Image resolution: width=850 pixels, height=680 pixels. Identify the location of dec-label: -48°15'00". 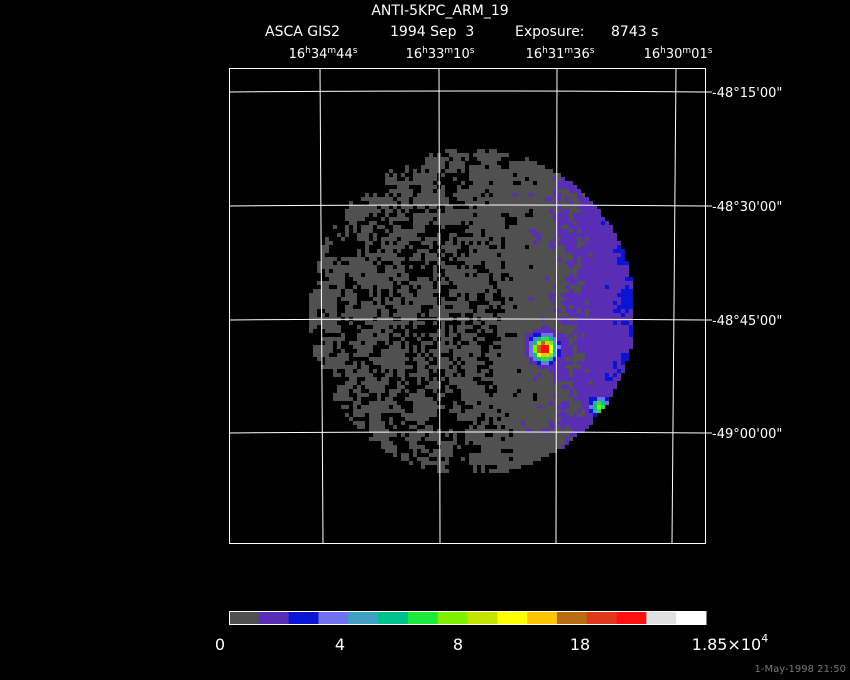
(747, 93).